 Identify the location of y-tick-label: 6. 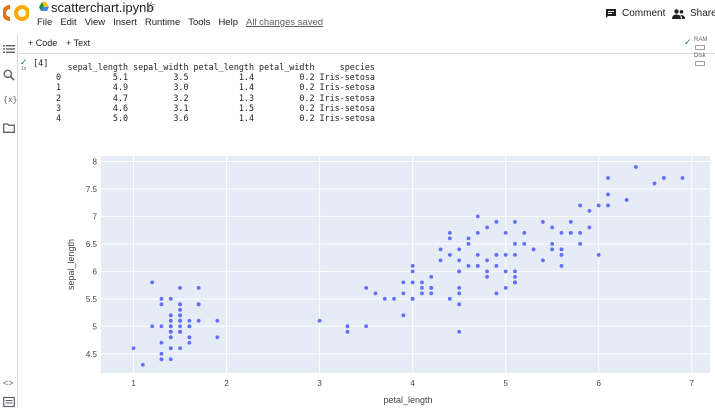
(95, 271).